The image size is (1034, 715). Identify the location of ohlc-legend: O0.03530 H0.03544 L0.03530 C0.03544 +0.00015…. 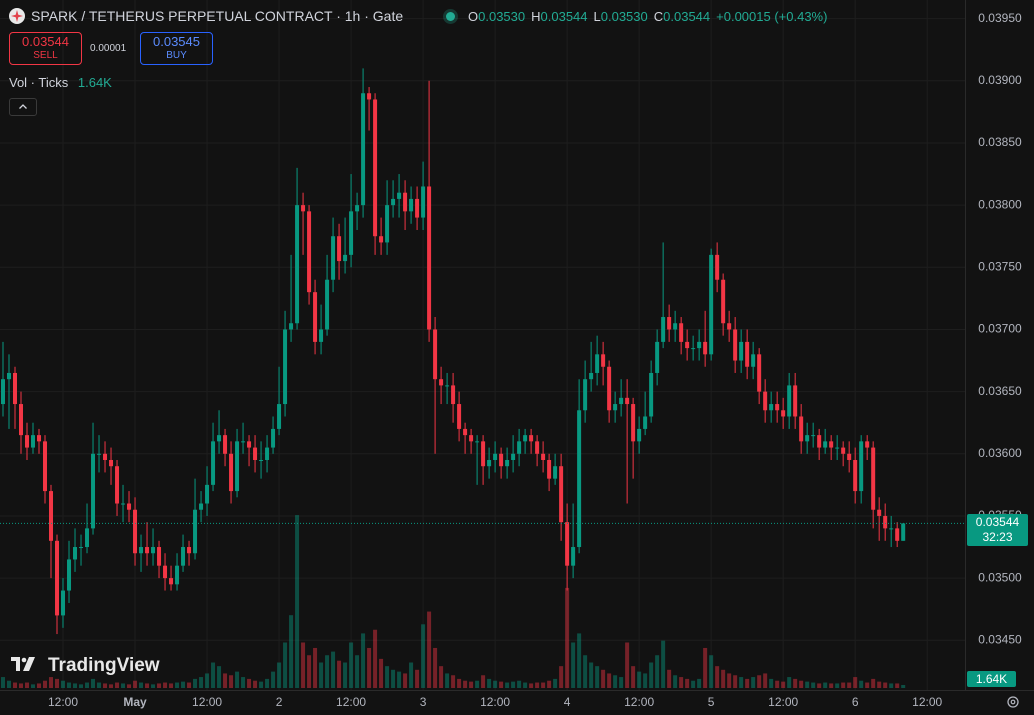
(647, 16).